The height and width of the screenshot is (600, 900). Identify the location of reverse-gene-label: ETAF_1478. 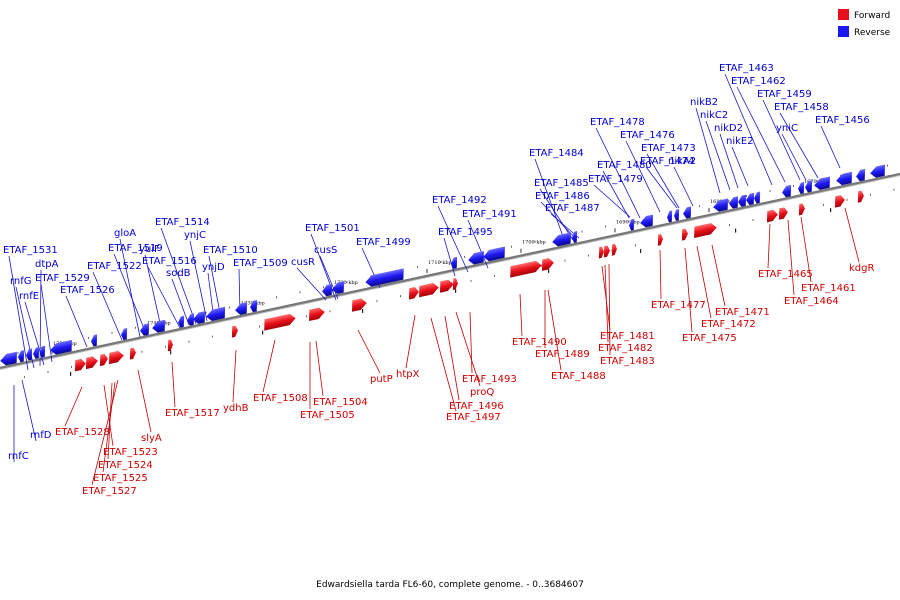
(617, 122).